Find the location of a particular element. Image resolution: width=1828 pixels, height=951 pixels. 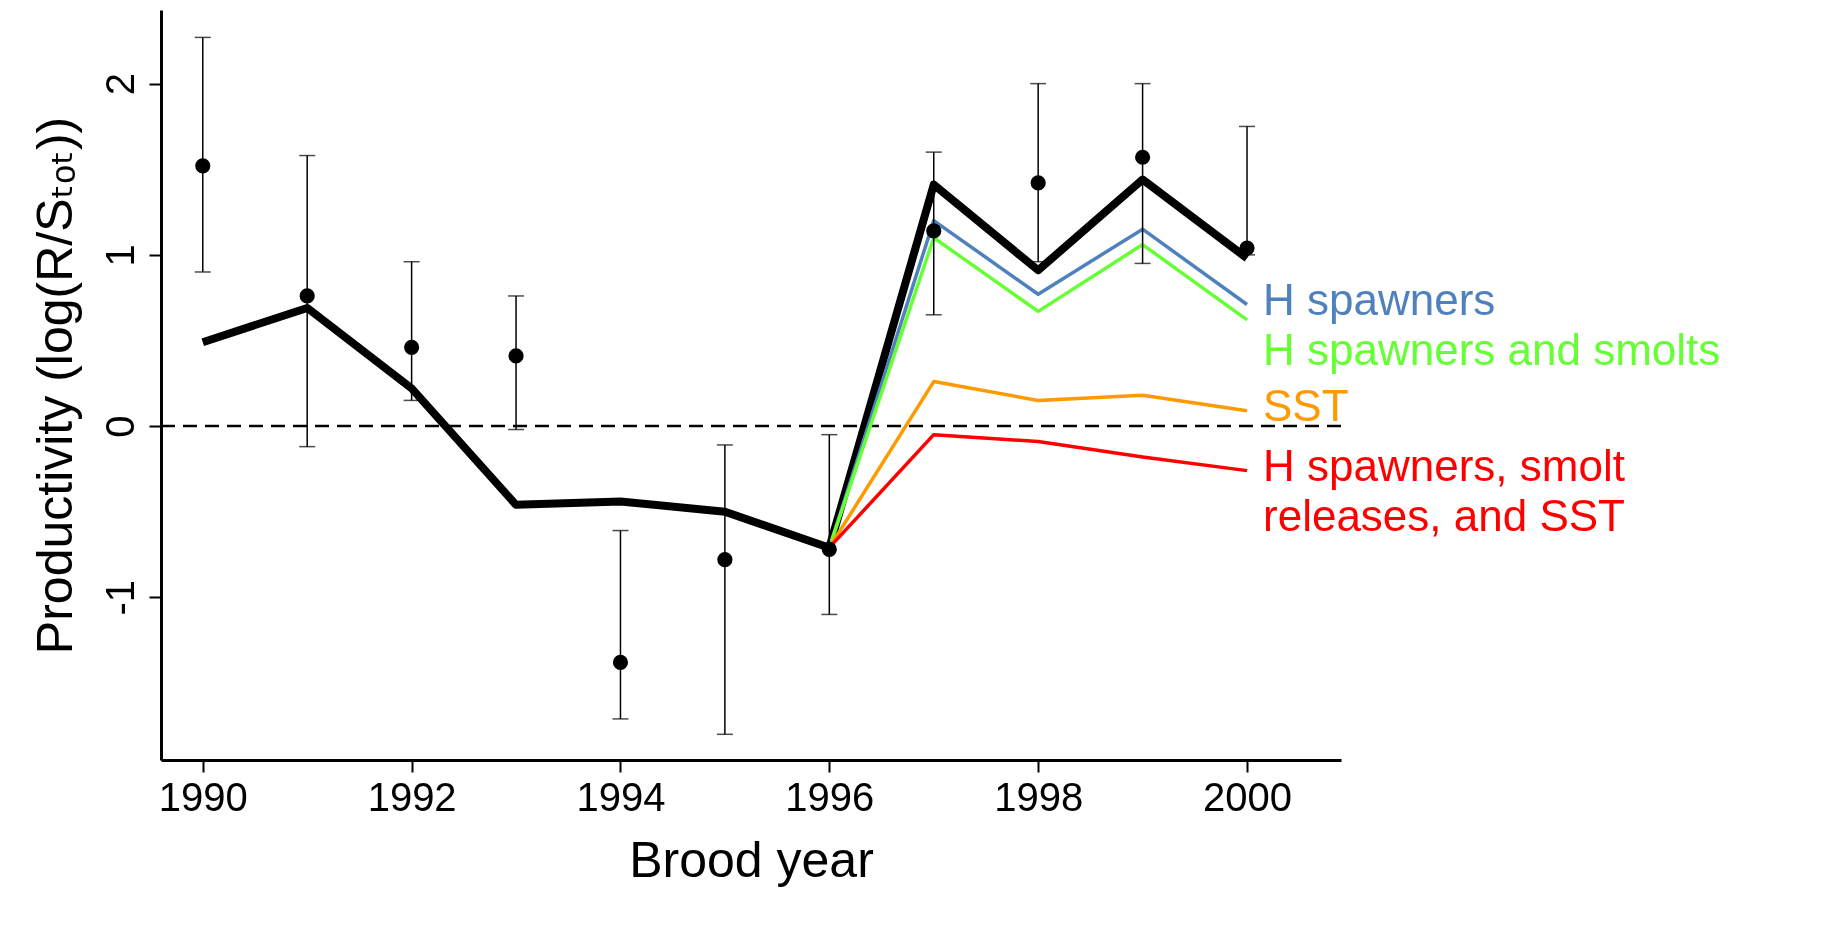

x-axis-title: Brood year is located at coordinates (751, 859).